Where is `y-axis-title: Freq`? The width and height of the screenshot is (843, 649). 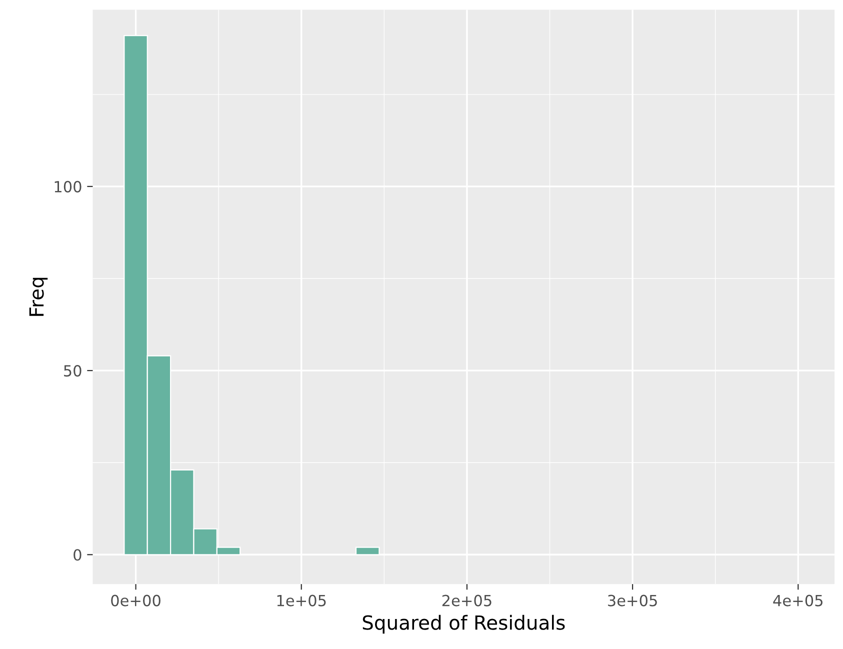
y-axis-title: Freq is located at coordinates (38, 297).